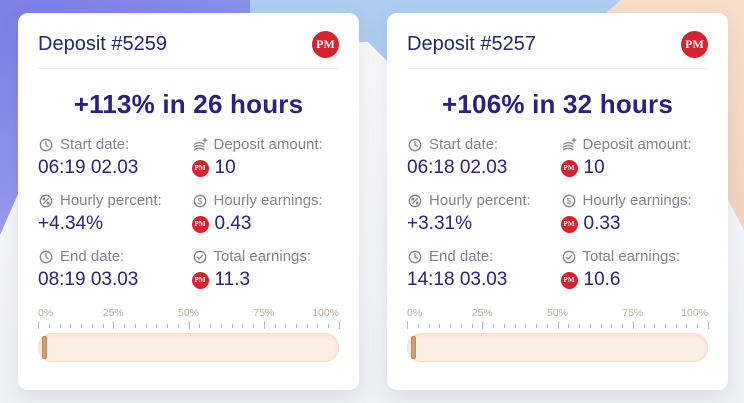 This screenshot has width=744, height=403. What do you see at coordinates (471, 44) in the screenshot?
I see `deposit-title: Deposit #5257` at bounding box center [471, 44].